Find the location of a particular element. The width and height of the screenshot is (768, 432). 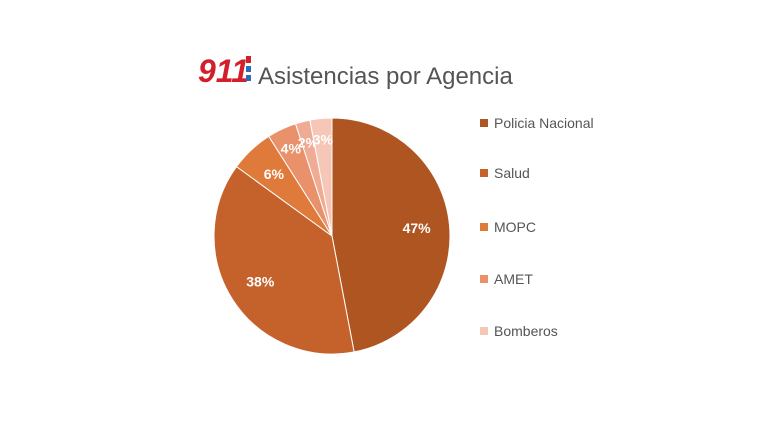

data-label-value: 38 is located at coordinates (254, 282).